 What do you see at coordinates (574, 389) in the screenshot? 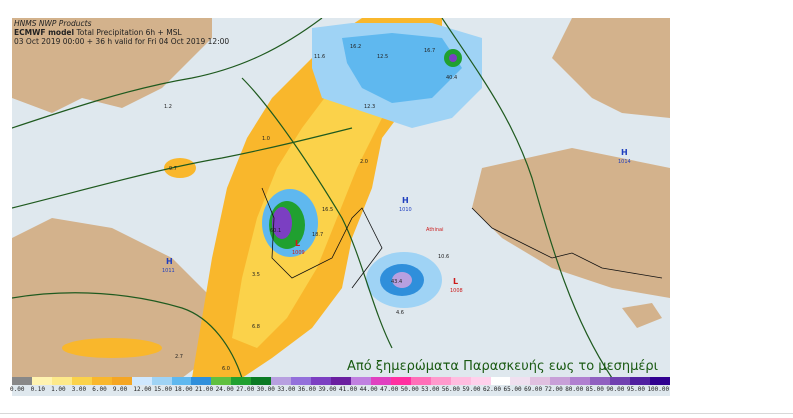
I see `legend-label: 80.00` at bounding box center [574, 389].